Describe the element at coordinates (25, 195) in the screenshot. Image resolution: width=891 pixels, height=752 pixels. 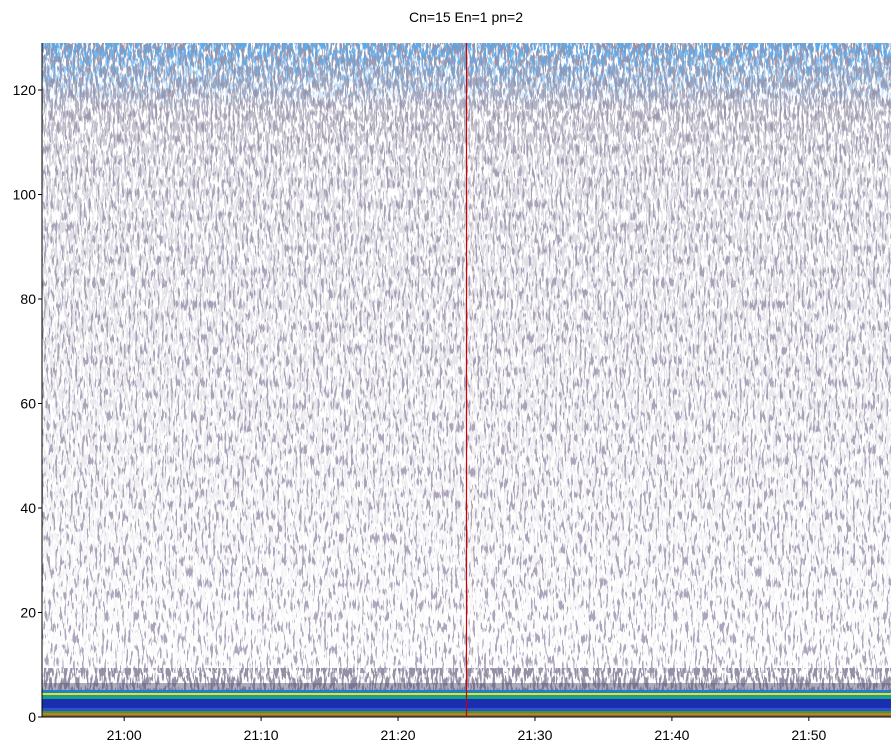
I see `y-tick-label: 100` at that location.